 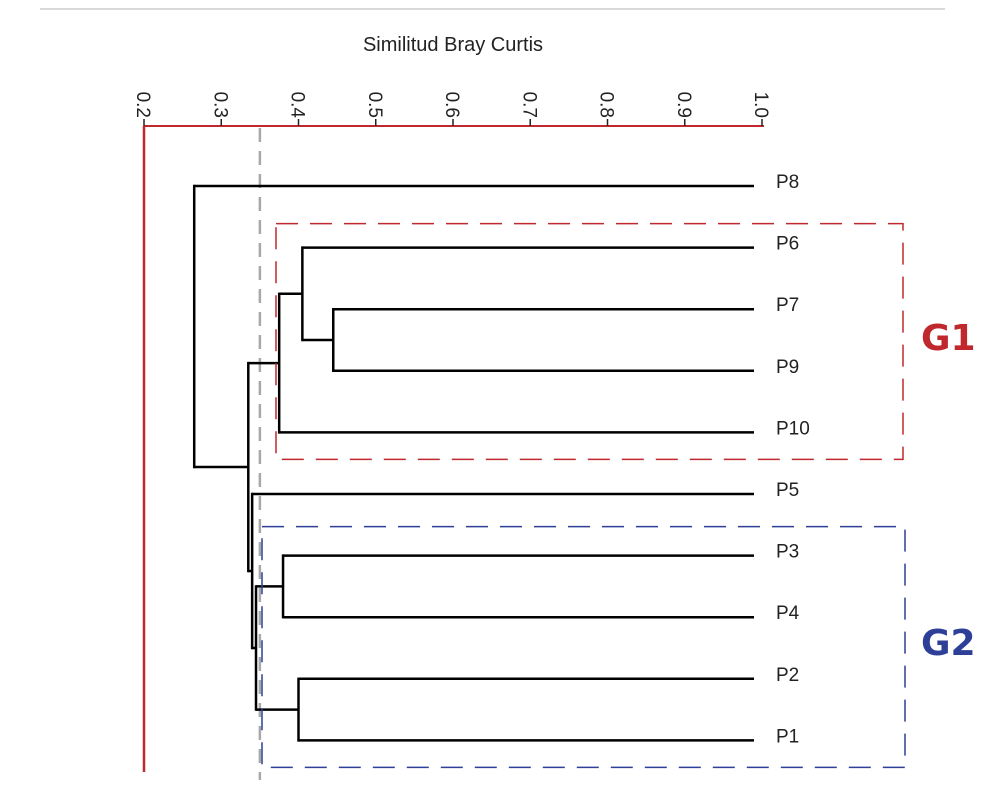 What do you see at coordinates (788, 613) in the screenshot?
I see `leaf-label-p4: P4` at bounding box center [788, 613].